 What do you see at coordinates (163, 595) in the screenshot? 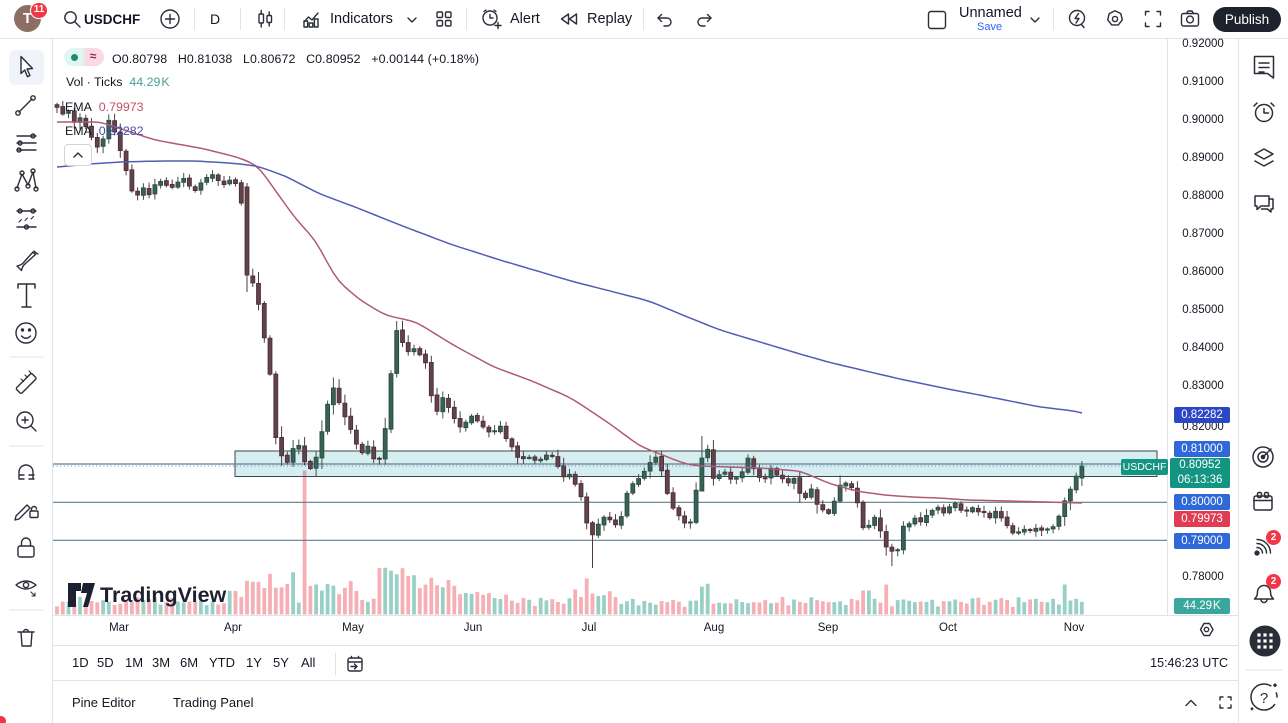
I see `svg-text: TradingView` at bounding box center [163, 595].